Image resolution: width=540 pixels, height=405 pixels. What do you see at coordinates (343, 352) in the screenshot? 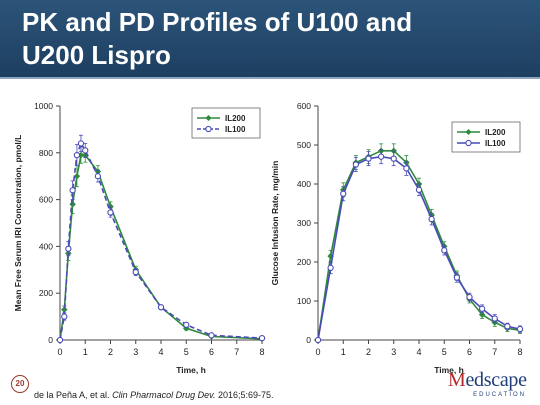
I see `chart2-x-tick-label: 1` at bounding box center [343, 352].